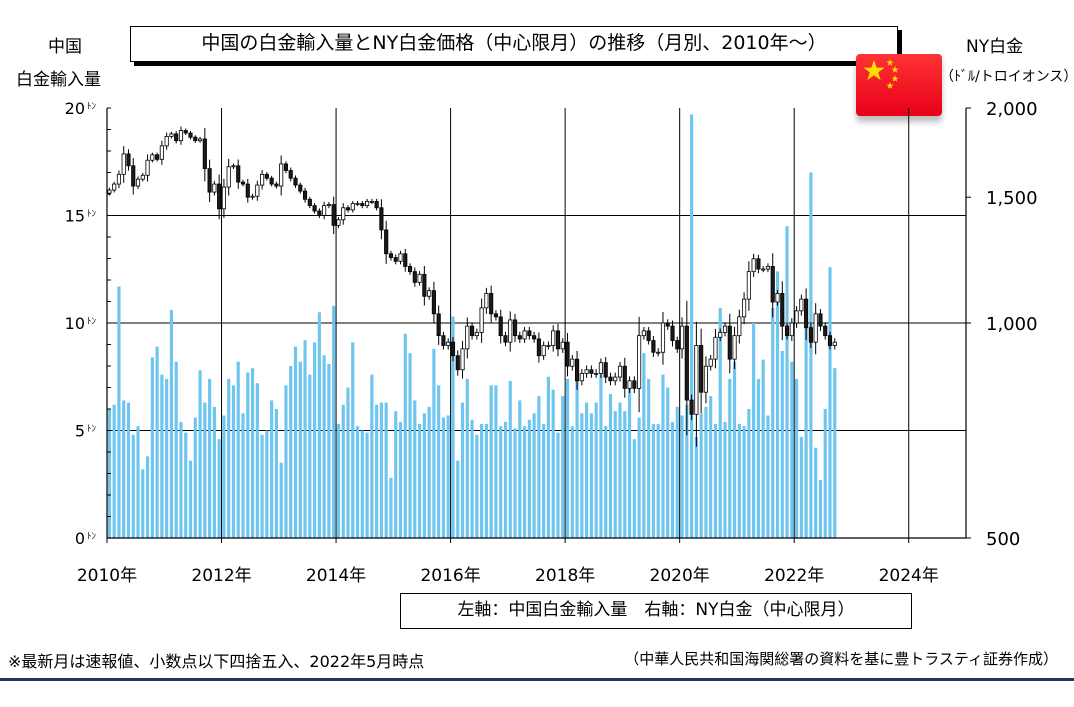  What do you see at coordinates (221, 576) in the screenshot?
I see `x-tick-label: 2012年` at bounding box center [221, 576].